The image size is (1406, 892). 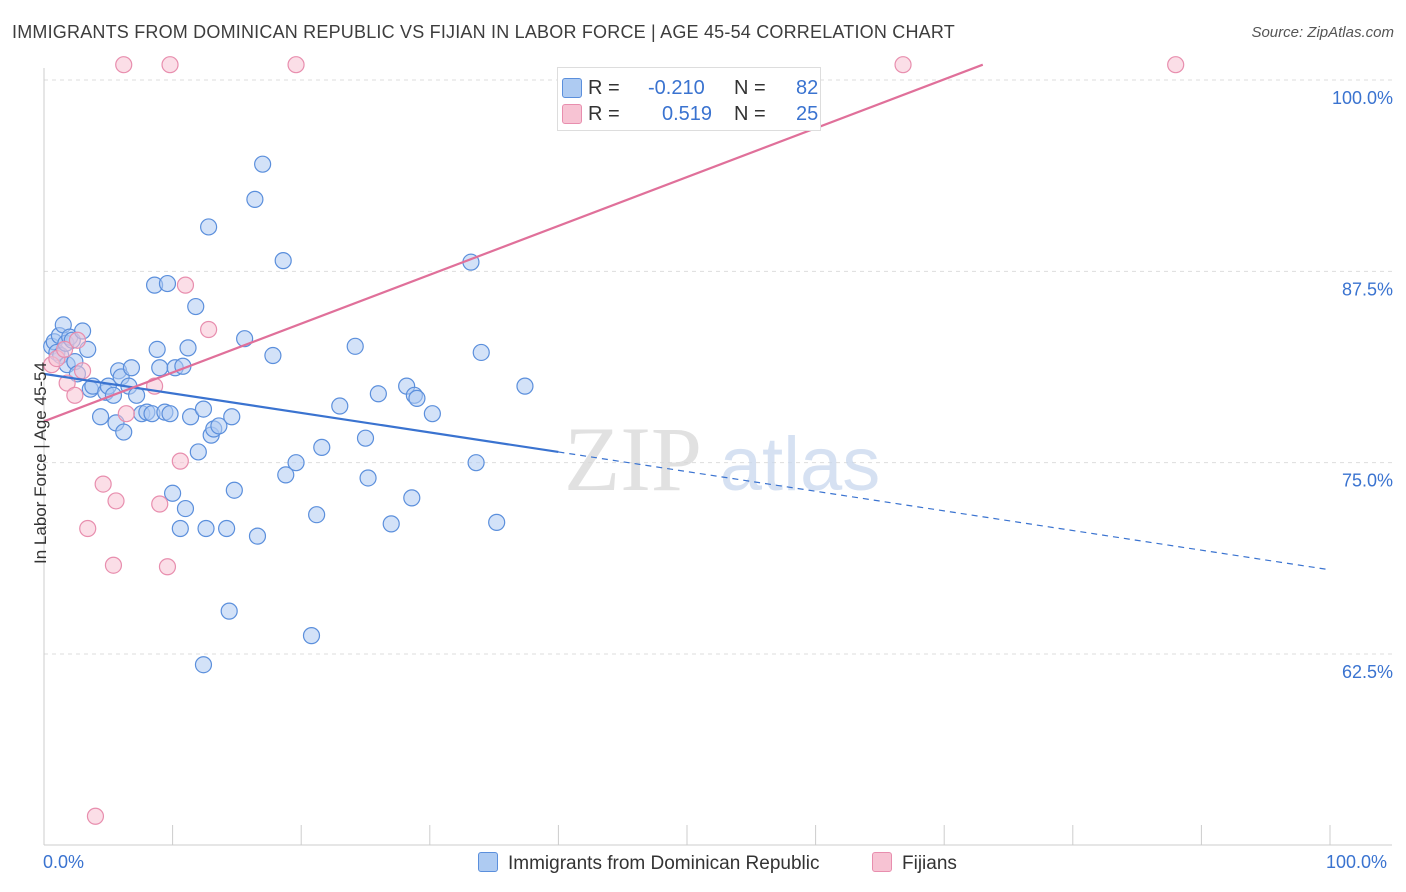 I want to click on correlation-legend: R = -0.210 N = 82 R = 0.519 N = 25, so click(x=689, y=99).